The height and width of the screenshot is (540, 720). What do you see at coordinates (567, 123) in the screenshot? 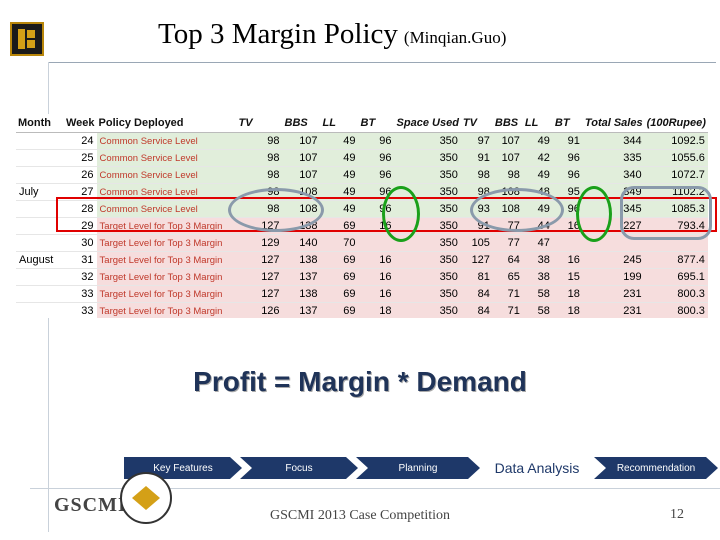
I see `column-header: BT` at bounding box center [567, 123].